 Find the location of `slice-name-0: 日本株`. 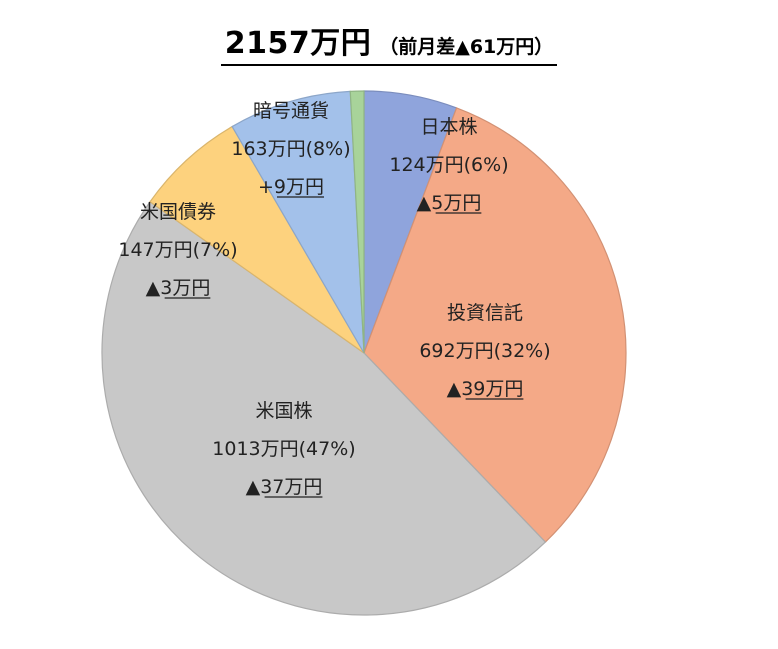

slice-name-0: 日本株 is located at coordinates (448, 127).